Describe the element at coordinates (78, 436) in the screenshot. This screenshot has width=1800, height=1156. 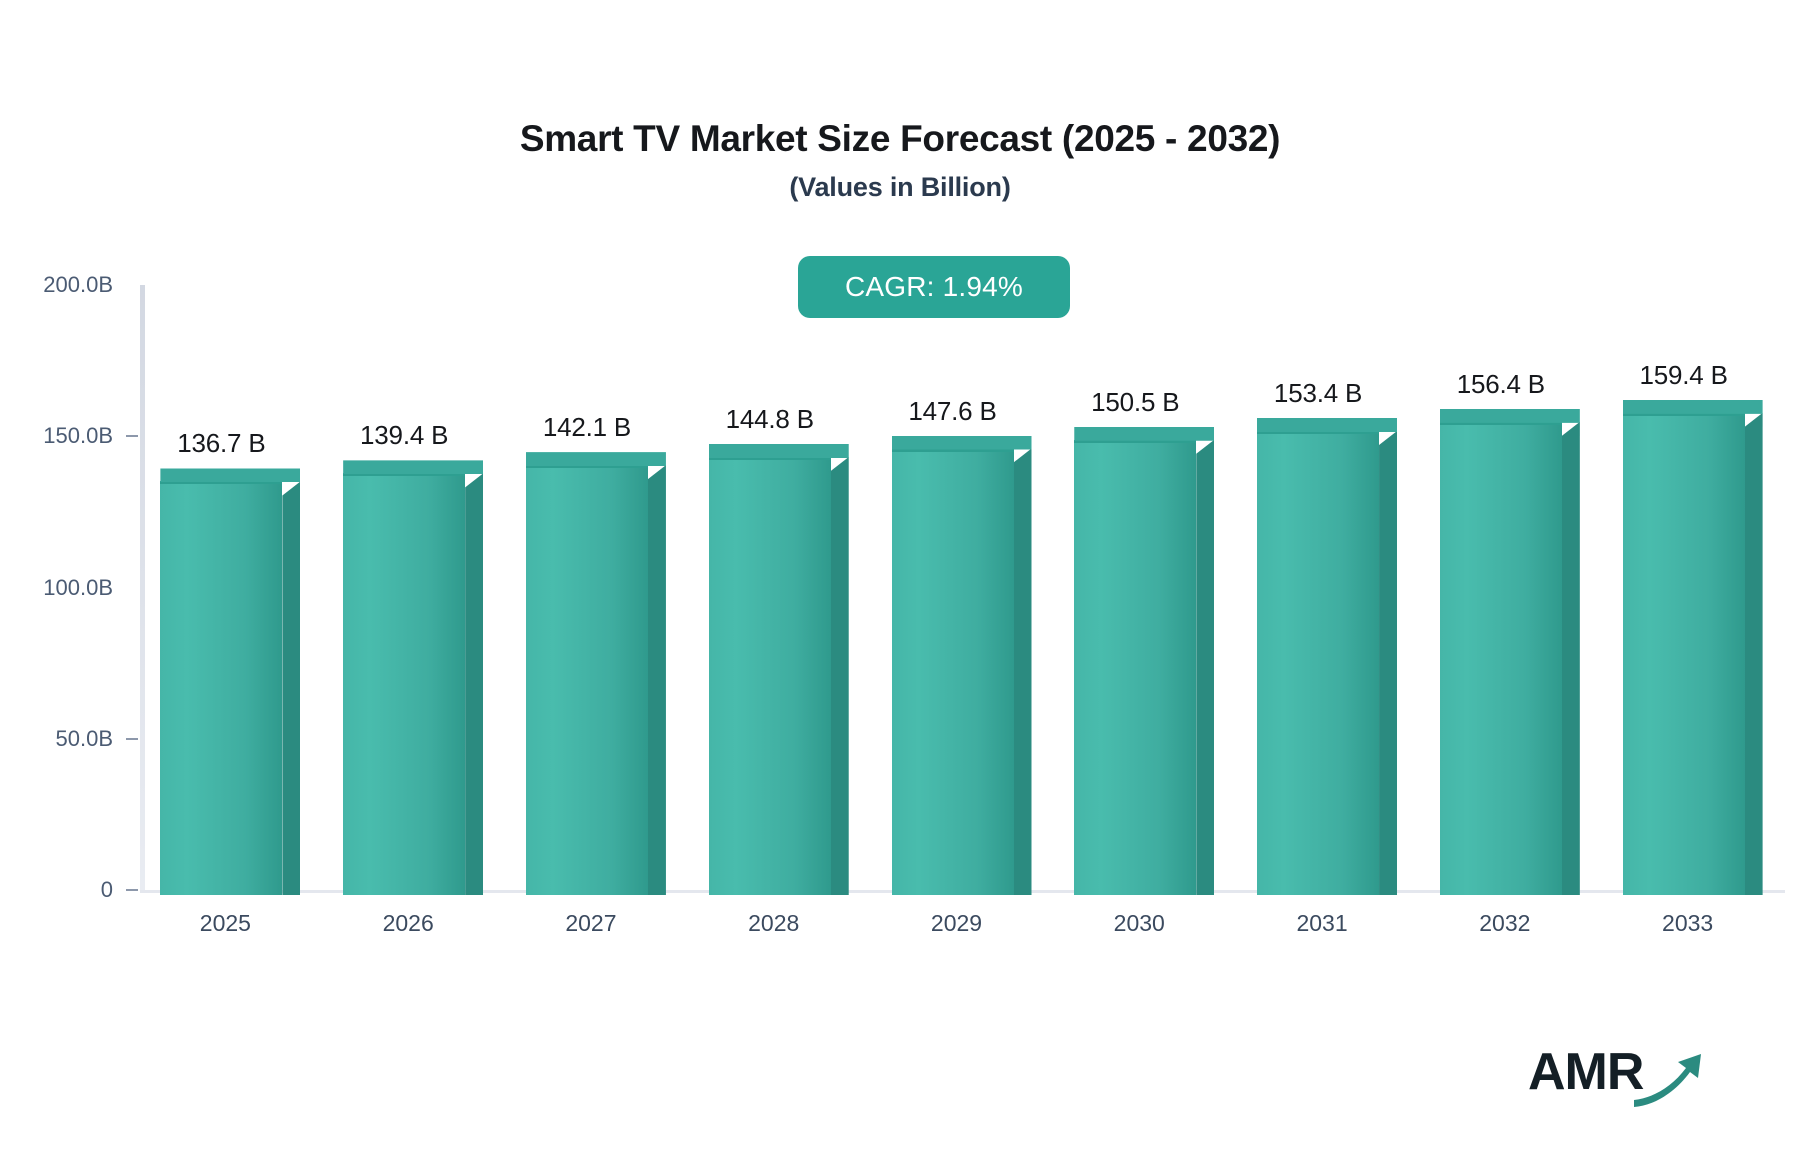
I see `y-axis-tick-label: 150.0B` at that location.